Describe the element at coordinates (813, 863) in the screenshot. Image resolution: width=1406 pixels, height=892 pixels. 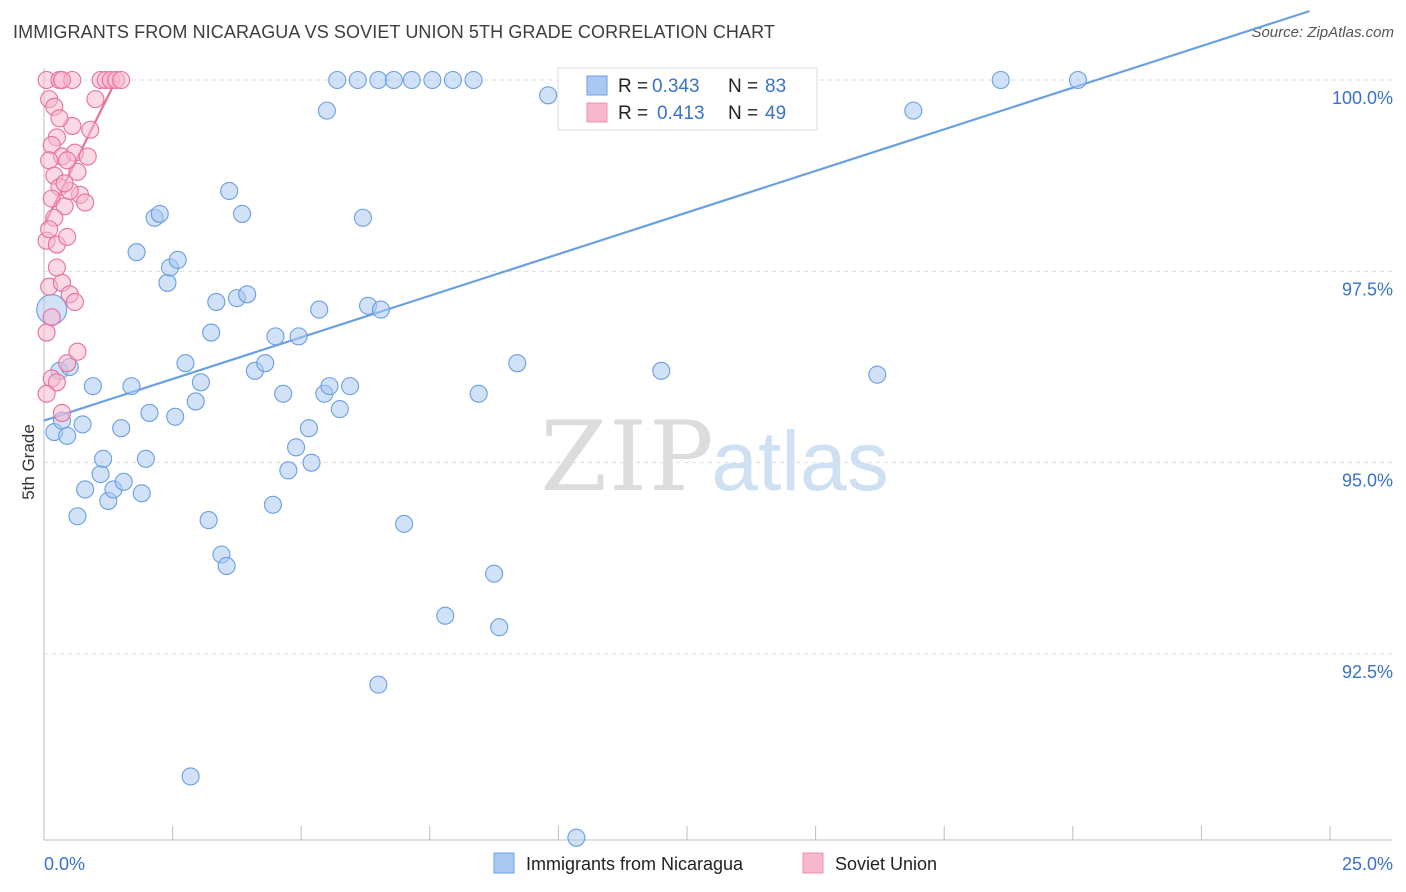
I see `legend-swatch-soviet` at that location.